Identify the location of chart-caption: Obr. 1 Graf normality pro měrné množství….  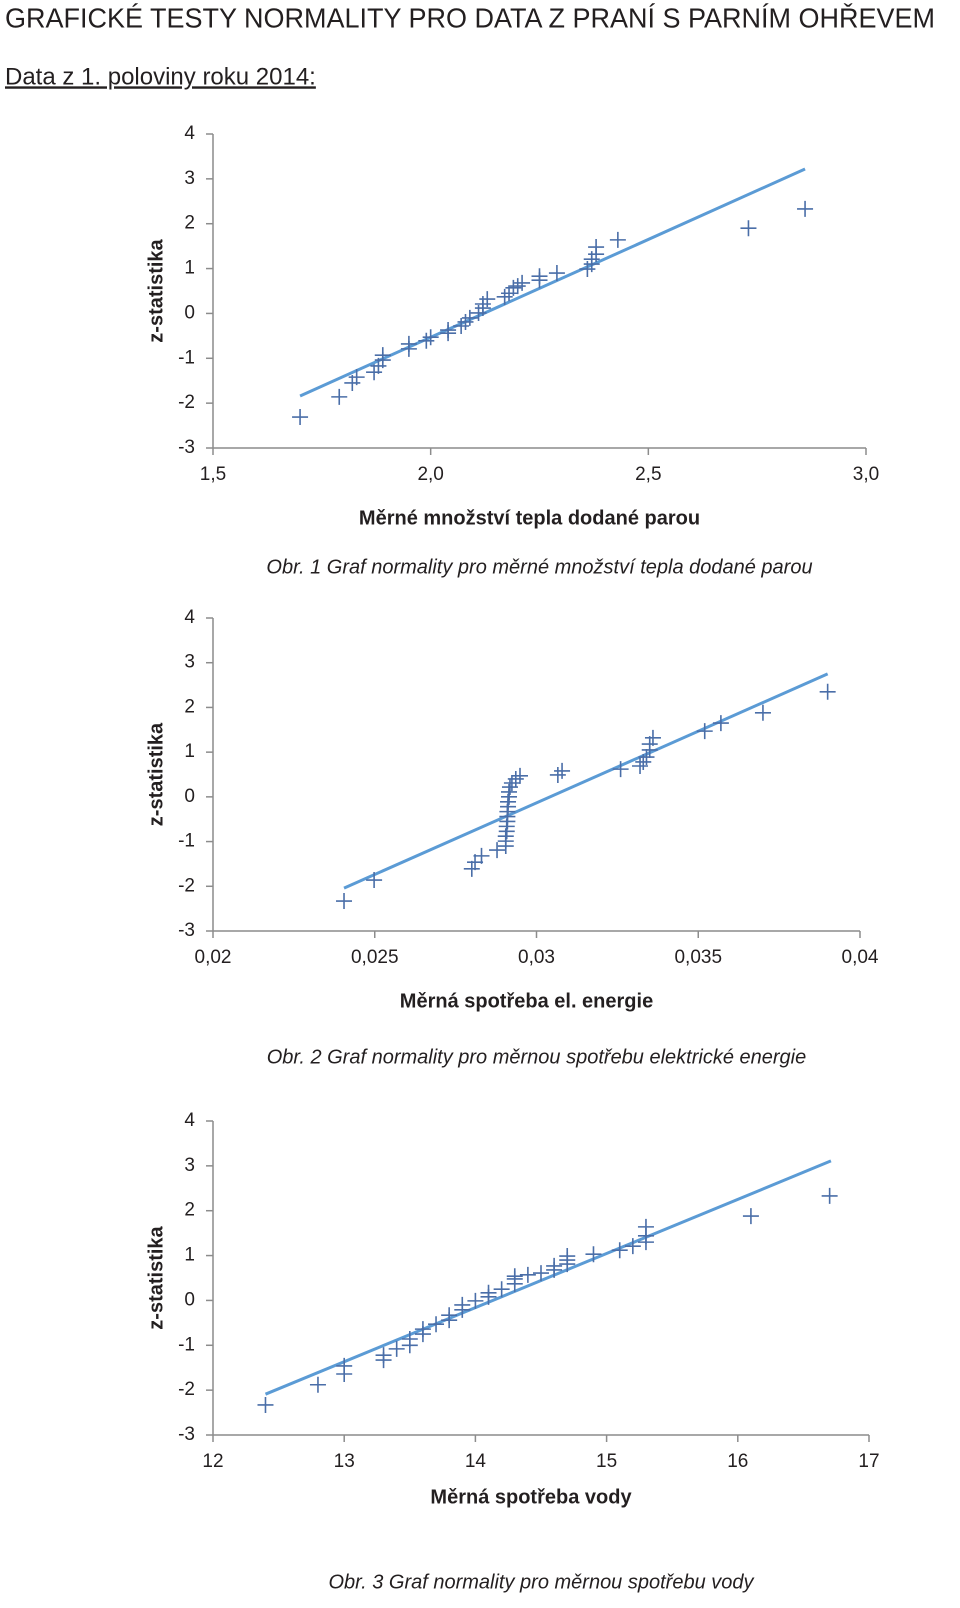
(539, 567).